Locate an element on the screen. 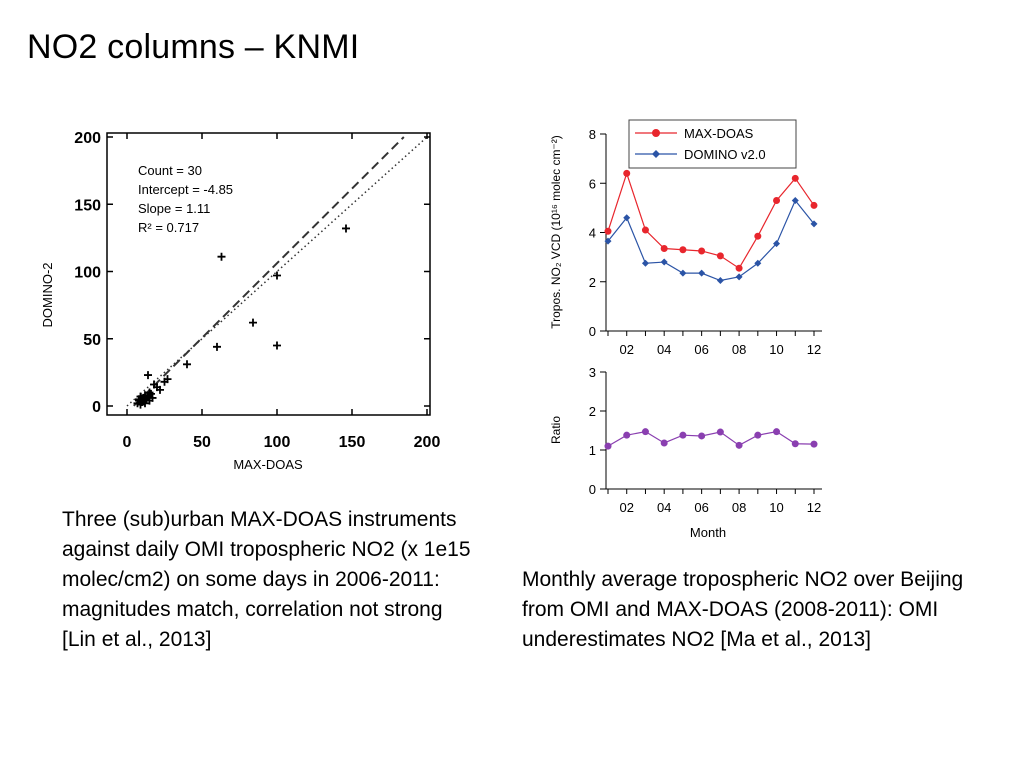 The height and width of the screenshot is (768, 1024). scatter-y-tick-label: 0 is located at coordinates (96, 407).